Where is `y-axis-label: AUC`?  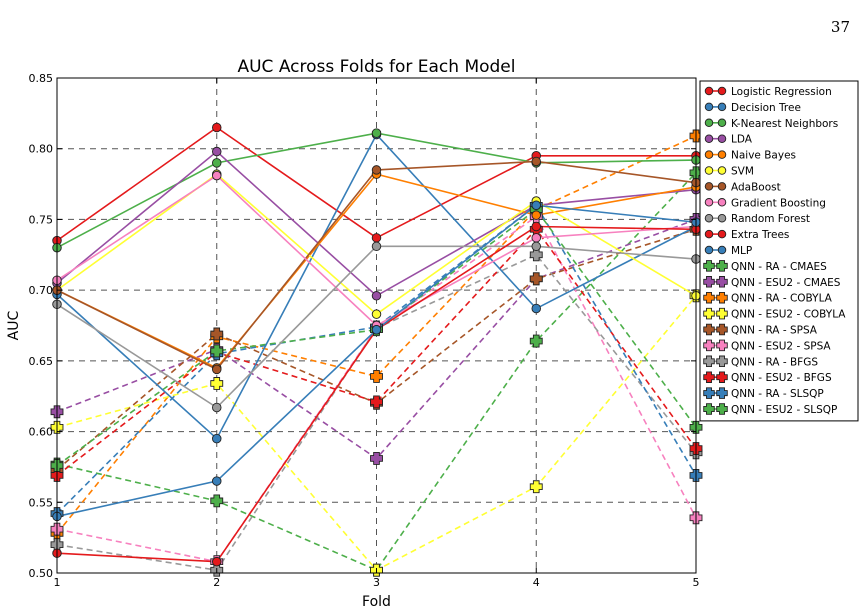 y-axis-label: AUC is located at coordinates (14, 325).